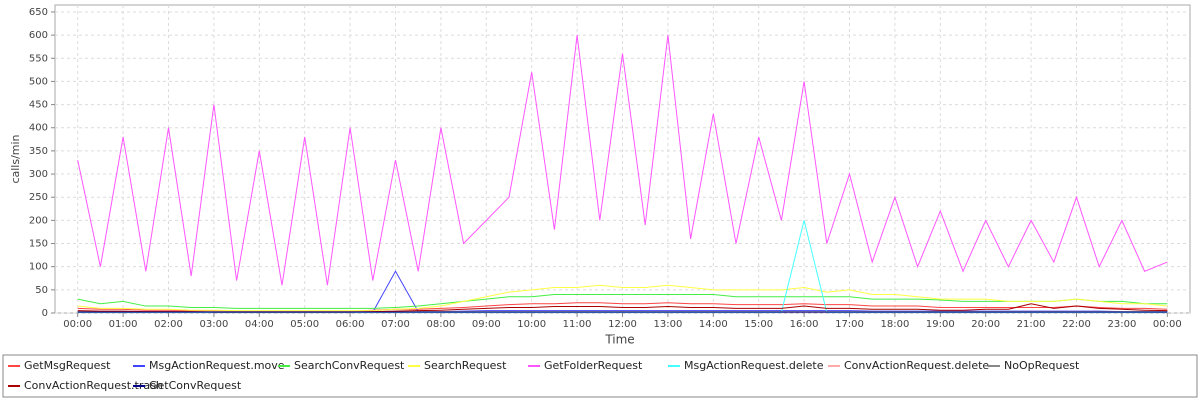 The image size is (1200, 404). Describe the element at coordinates (195, 385) in the screenshot. I see `legend-label: GetConvRequest` at that location.